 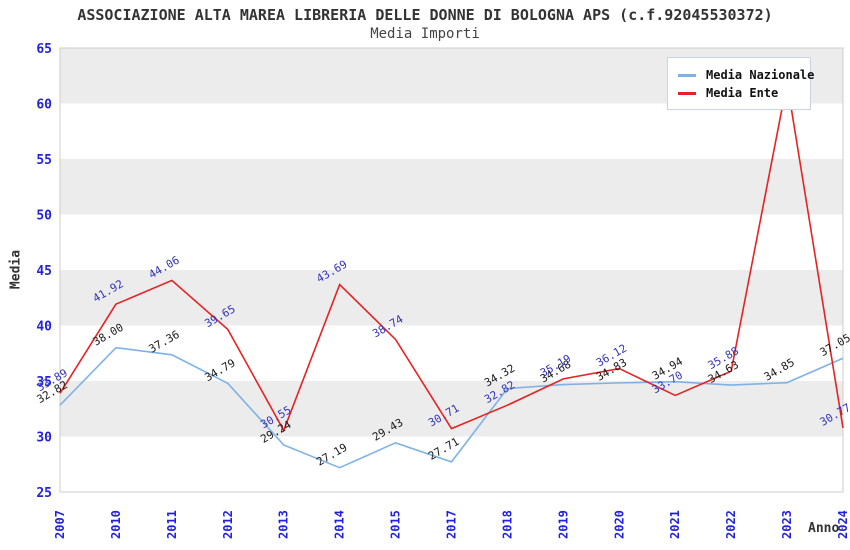 I want to click on x-tick-label: 2010, so click(x=116, y=524).